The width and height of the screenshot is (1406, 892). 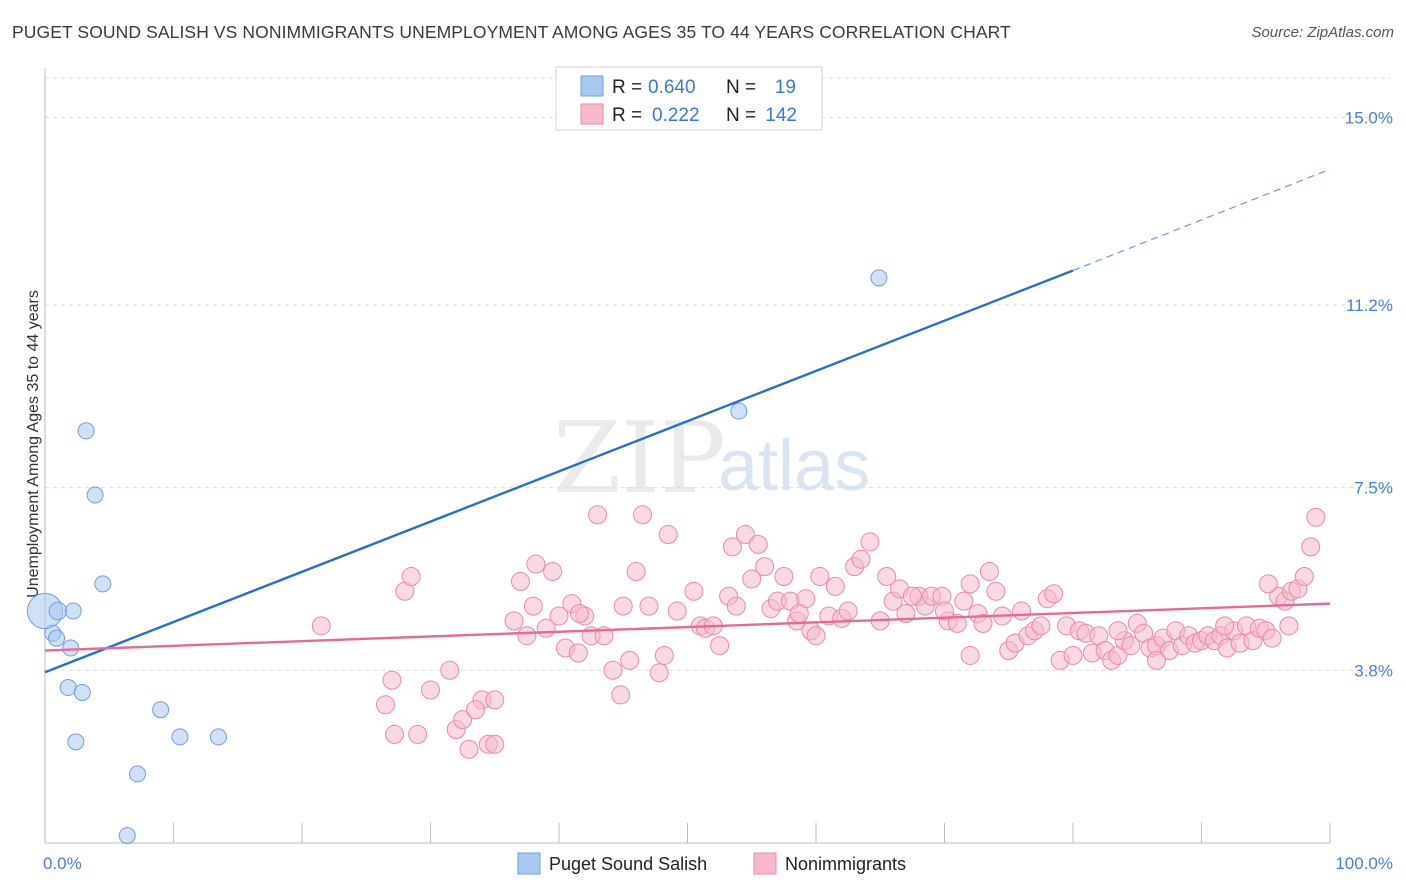 What do you see at coordinates (639, 459) in the screenshot?
I see `watermark-zip: ZIP` at bounding box center [639, 459].